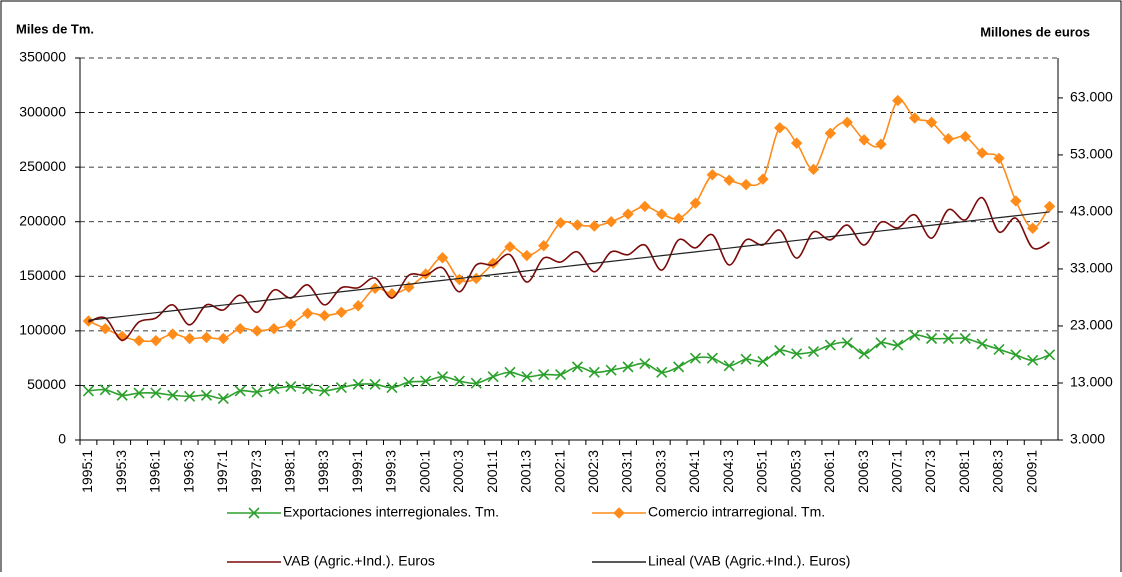  Describe the element at coordinates (458, 471) in the screenshot. I see `x-tick-label: 2000:3` at that location.